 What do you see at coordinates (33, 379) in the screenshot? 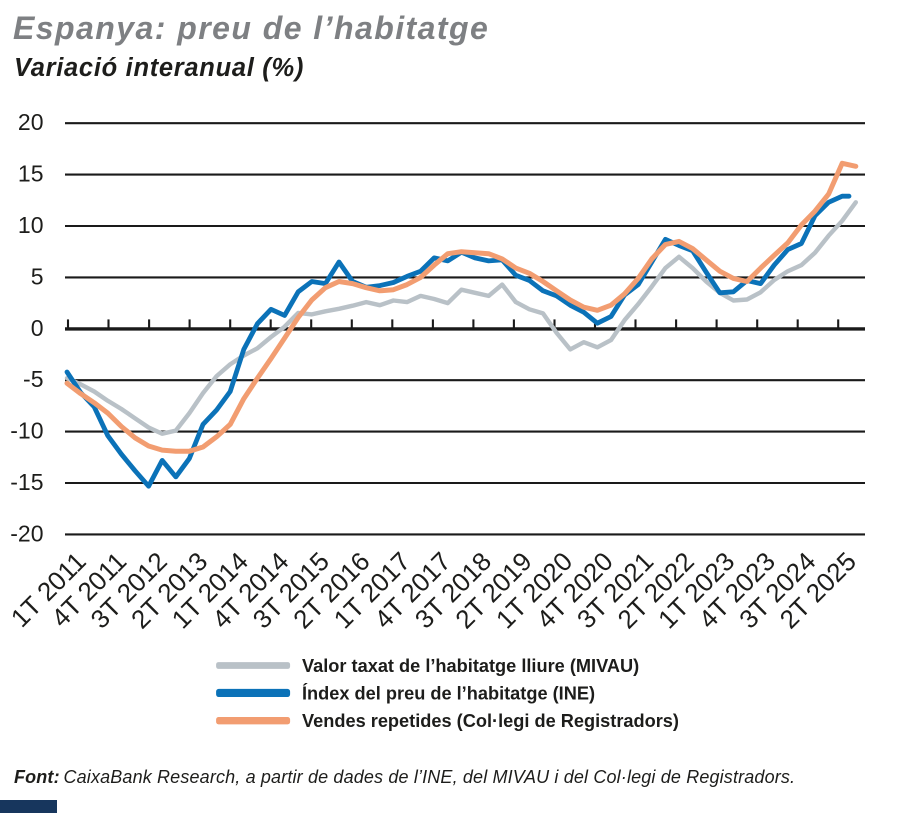
I see `svg-text: -5` at bounding box center [33, 379].